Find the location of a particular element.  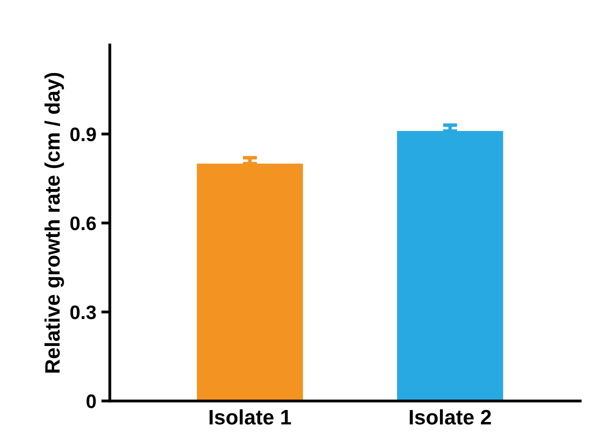

x-tick-label: Isolate 2 is located at coordinates (450, 417).